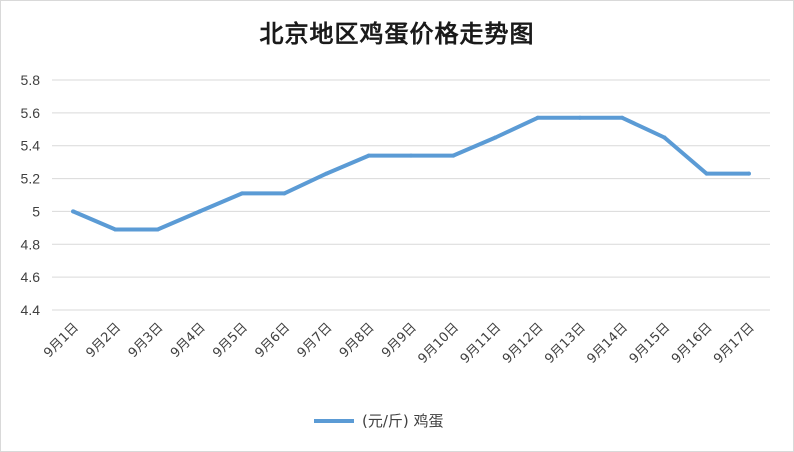 The width and height of the screenshot is (794, 452). What do you see at coordinates (272, 340) in the screenshot?
I see `x-tick-label: 9月6日` at bounding box center [272, 340].